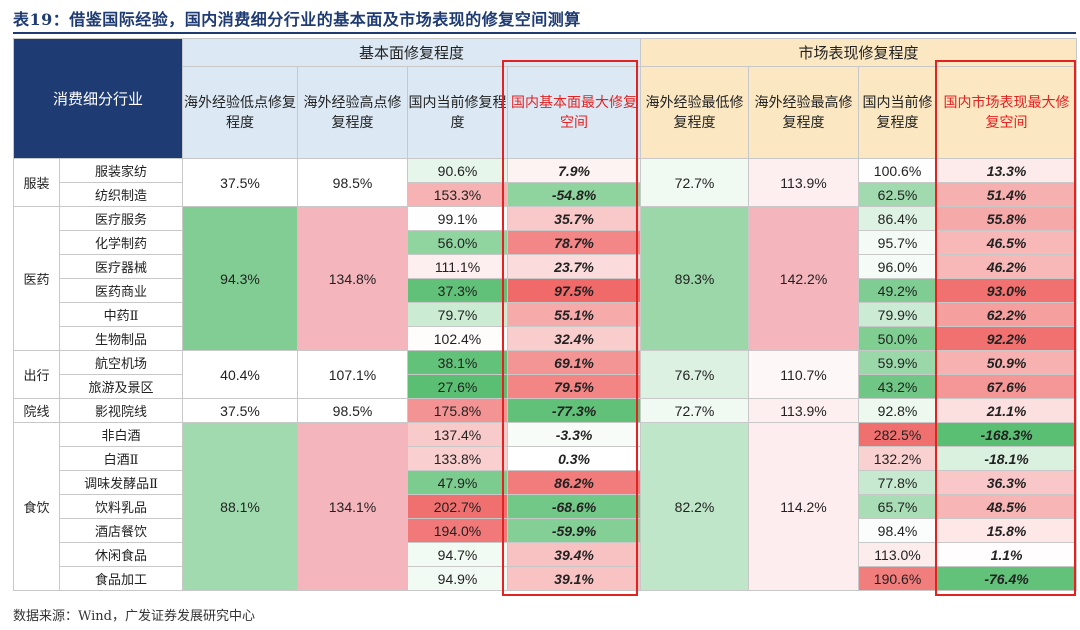 The width and height of the screenshot is (1080, 630). Describe the element at coordinates (898, 362) in the screenshot. I see `m-cur-cell: 59.9%` at that location.